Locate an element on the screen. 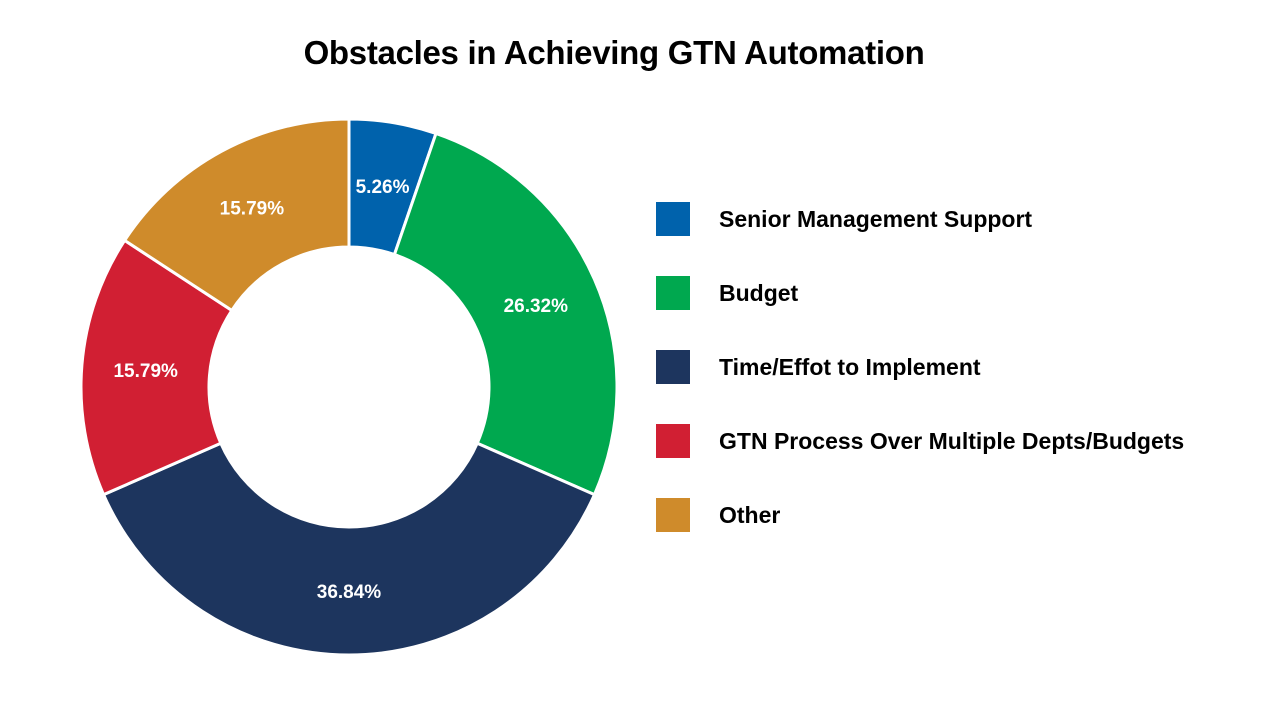  slice-data-label: 5.26% is located at coordinates (383, 187).